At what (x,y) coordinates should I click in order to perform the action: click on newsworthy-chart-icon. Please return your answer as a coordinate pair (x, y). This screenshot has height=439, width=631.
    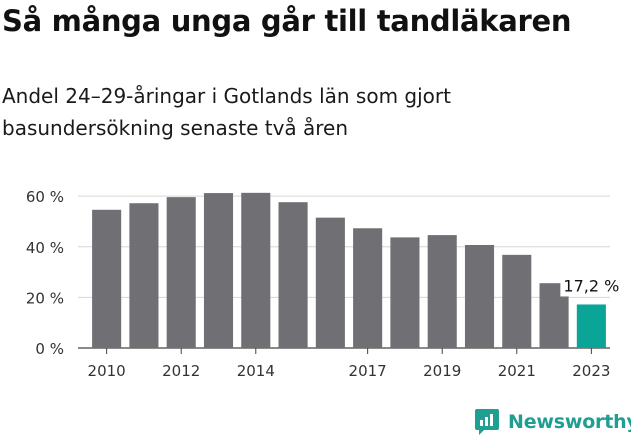
    Looking at the image, I should click on (487, 422).